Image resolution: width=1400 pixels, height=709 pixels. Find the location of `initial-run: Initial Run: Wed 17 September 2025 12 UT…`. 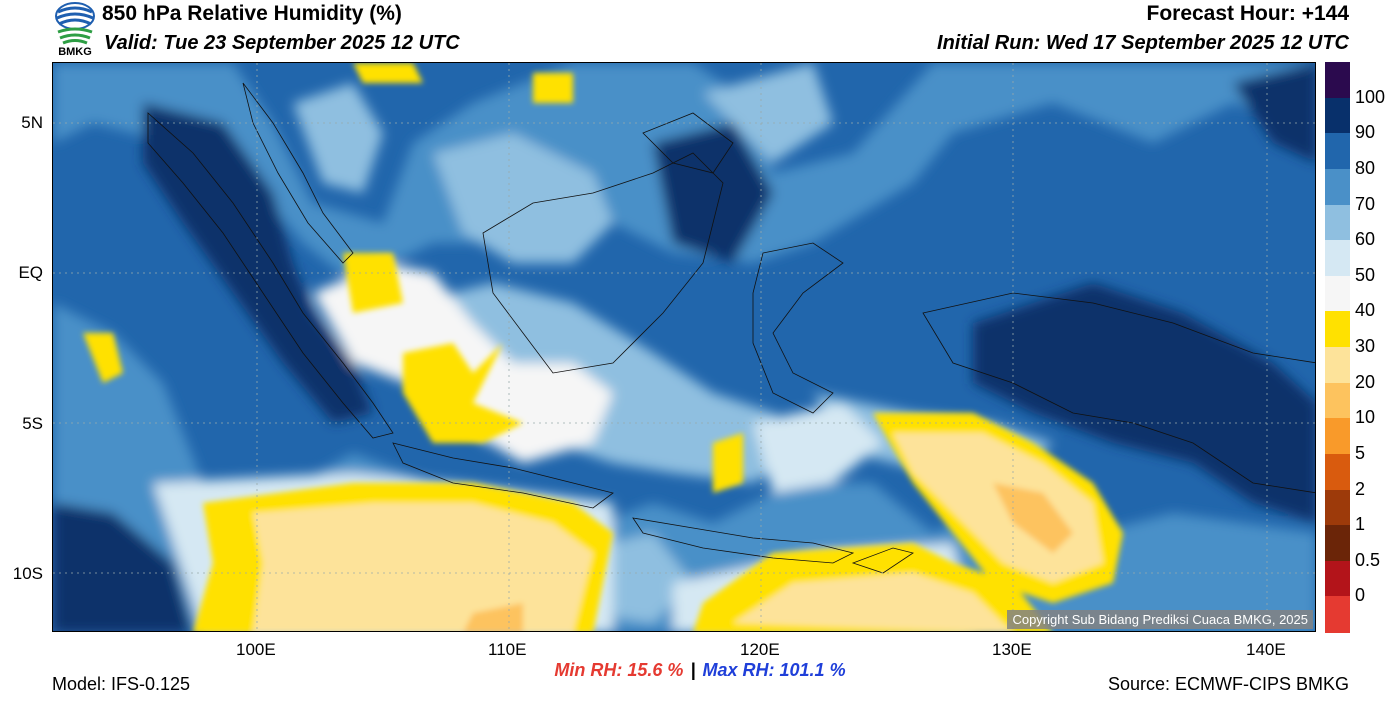

initial-run: Initial Run: Wed 17 September 2025 12 UT… is located at coordinates (1143, 43).